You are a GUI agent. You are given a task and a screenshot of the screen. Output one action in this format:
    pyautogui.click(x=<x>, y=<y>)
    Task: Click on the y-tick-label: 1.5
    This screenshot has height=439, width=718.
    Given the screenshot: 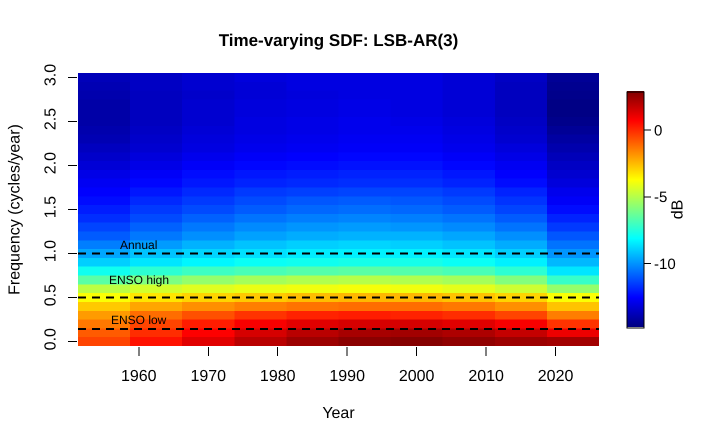 What is the action you would take?
    pyautogui.click(x=51, y=207)
    